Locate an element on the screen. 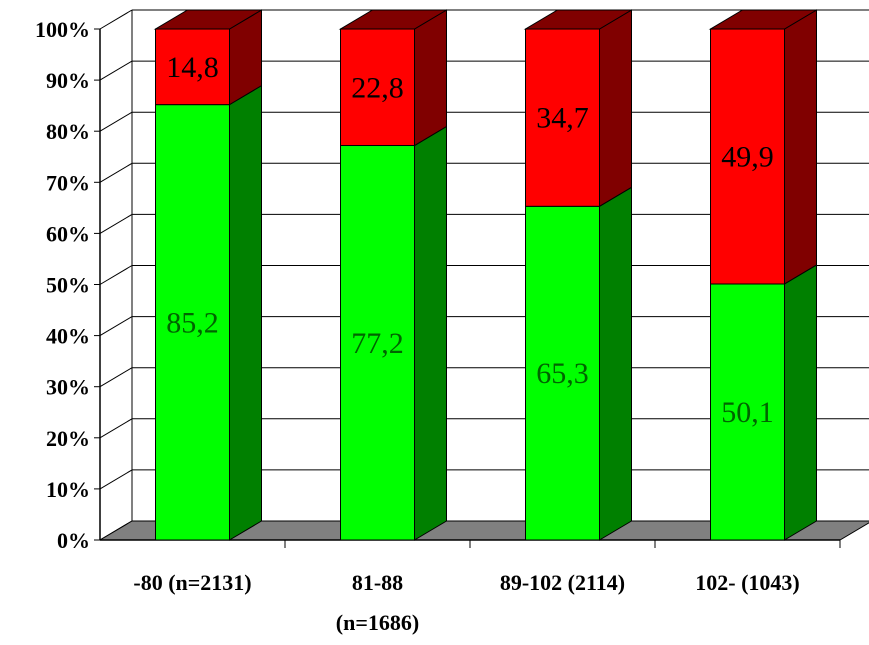  data-label: 49,9 is located at coordinates (747, 156).